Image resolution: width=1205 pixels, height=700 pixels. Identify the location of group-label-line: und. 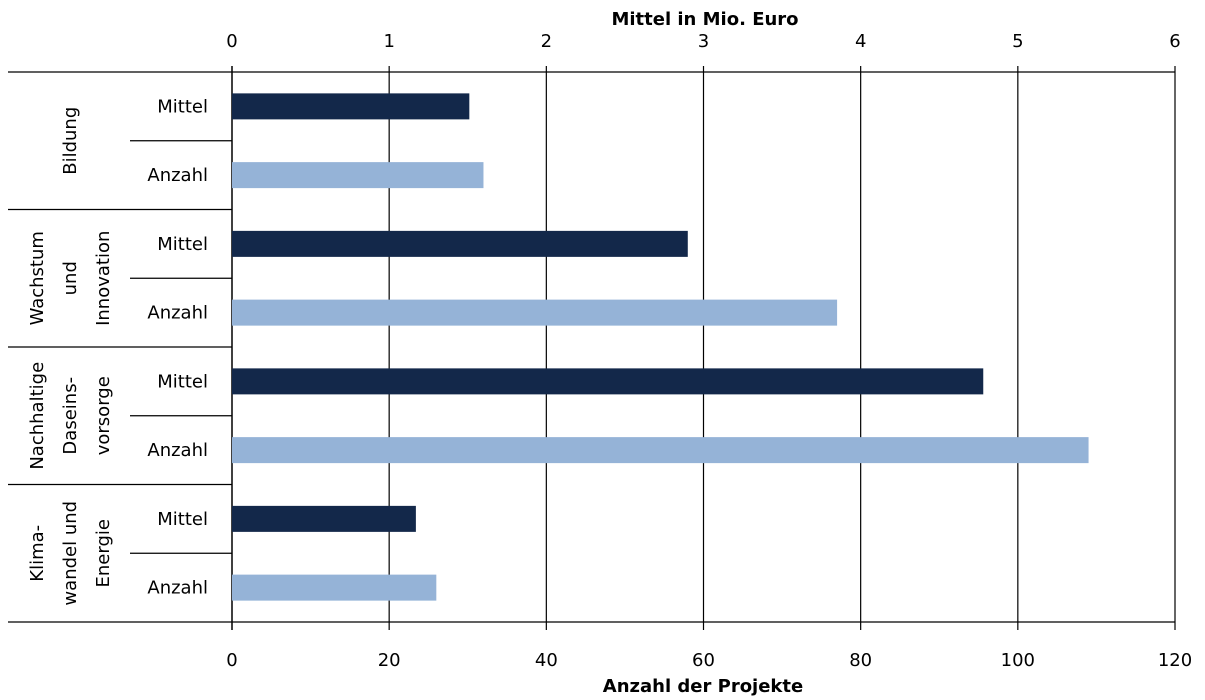
(70, 278).